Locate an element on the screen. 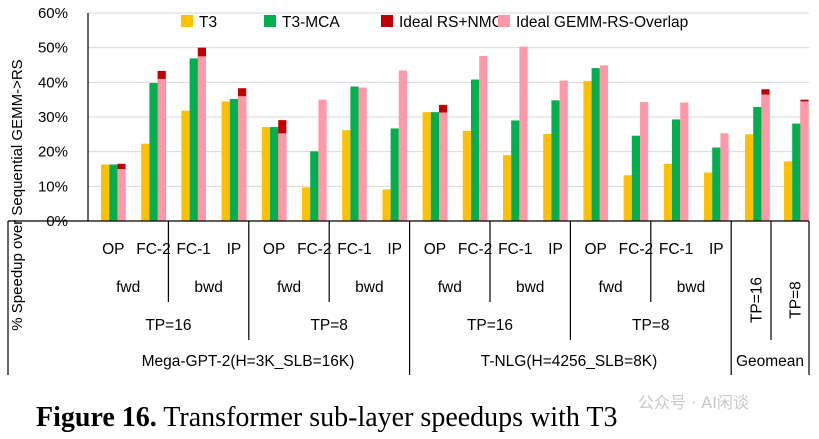 The width and height of the screenshot is (819, 439). legend-label: Ideal GEMM-RS-Overlap is located at coordinates (602, 22).